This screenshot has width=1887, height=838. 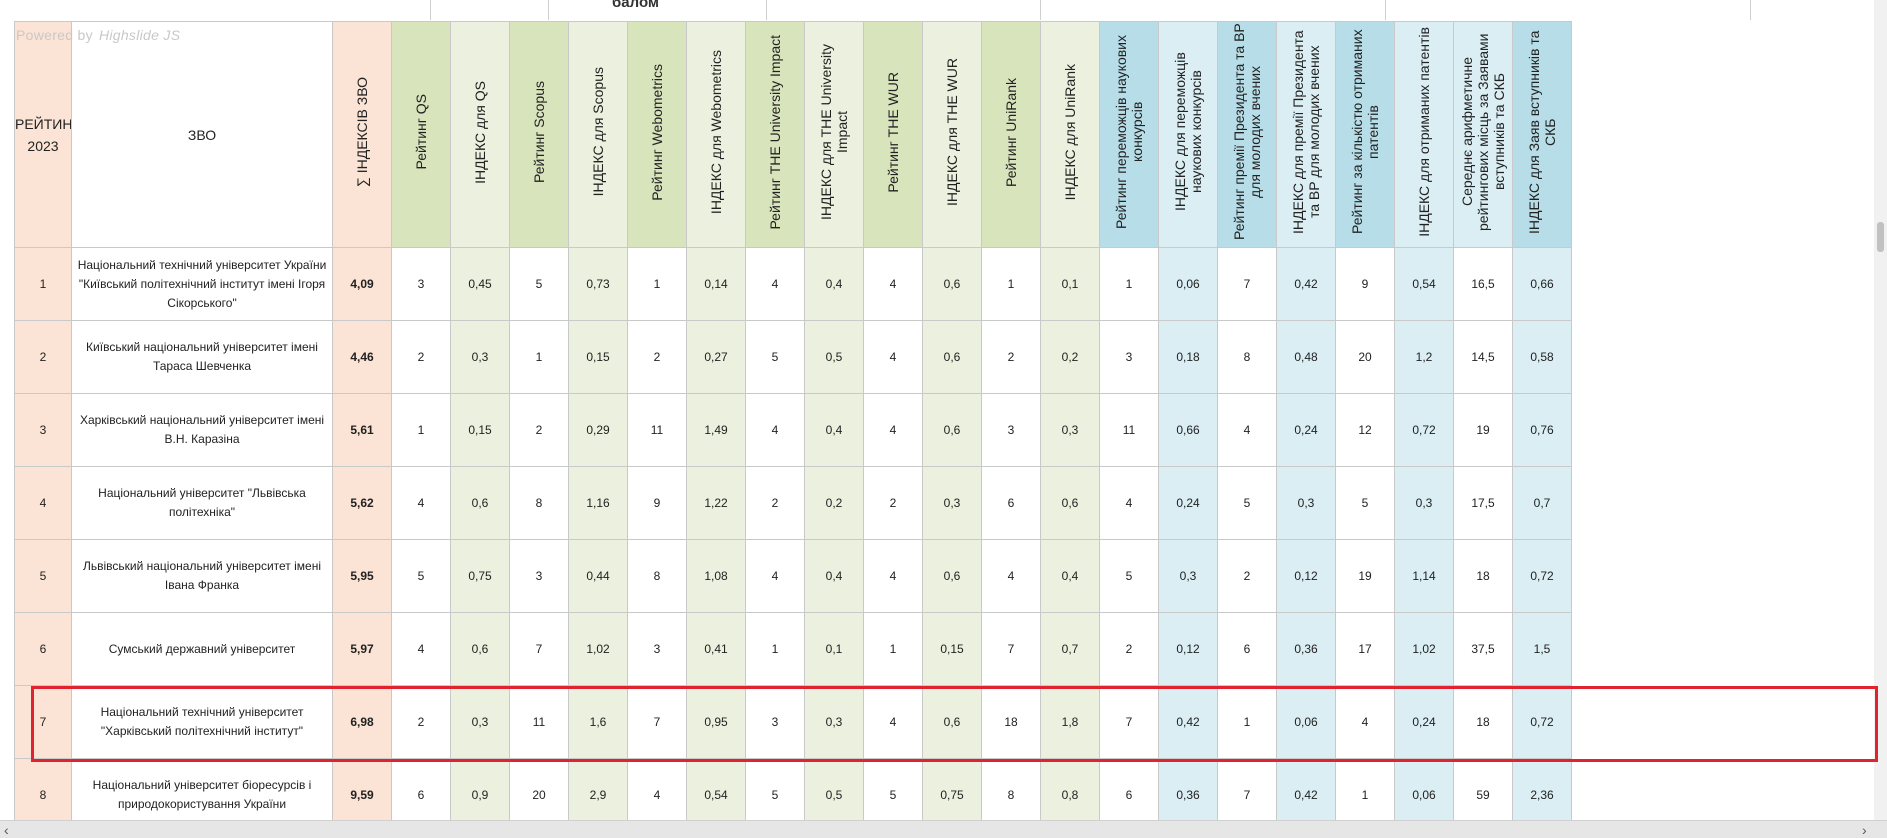 What do you see at coordinates (598, 134) in the screenshot?
I see `header-col-4: ІНДЕКС для Scopus` at bounding box center [598, 134].